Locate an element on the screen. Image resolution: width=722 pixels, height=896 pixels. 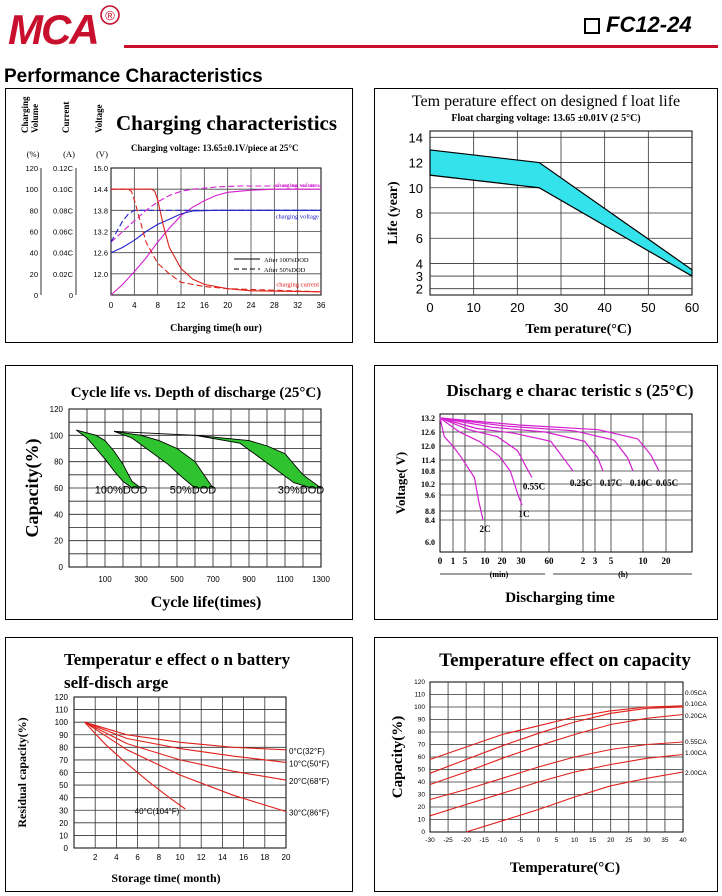
model-checkbox-icon is located at coordinates (592, 26).